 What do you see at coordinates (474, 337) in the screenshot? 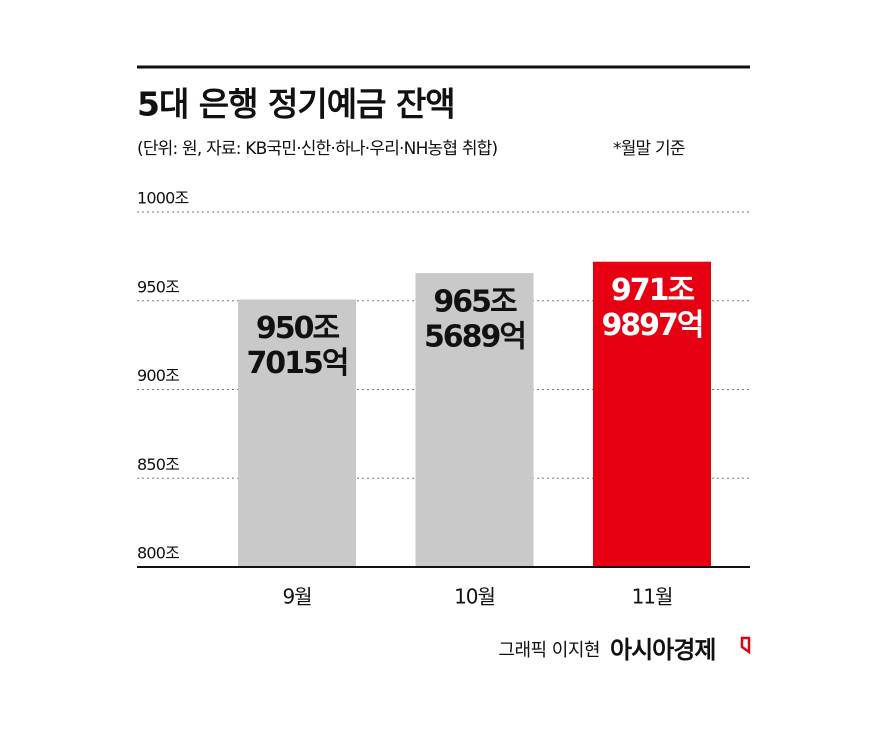
I see `value-label: 5689억` at bounding box center [474, 337].